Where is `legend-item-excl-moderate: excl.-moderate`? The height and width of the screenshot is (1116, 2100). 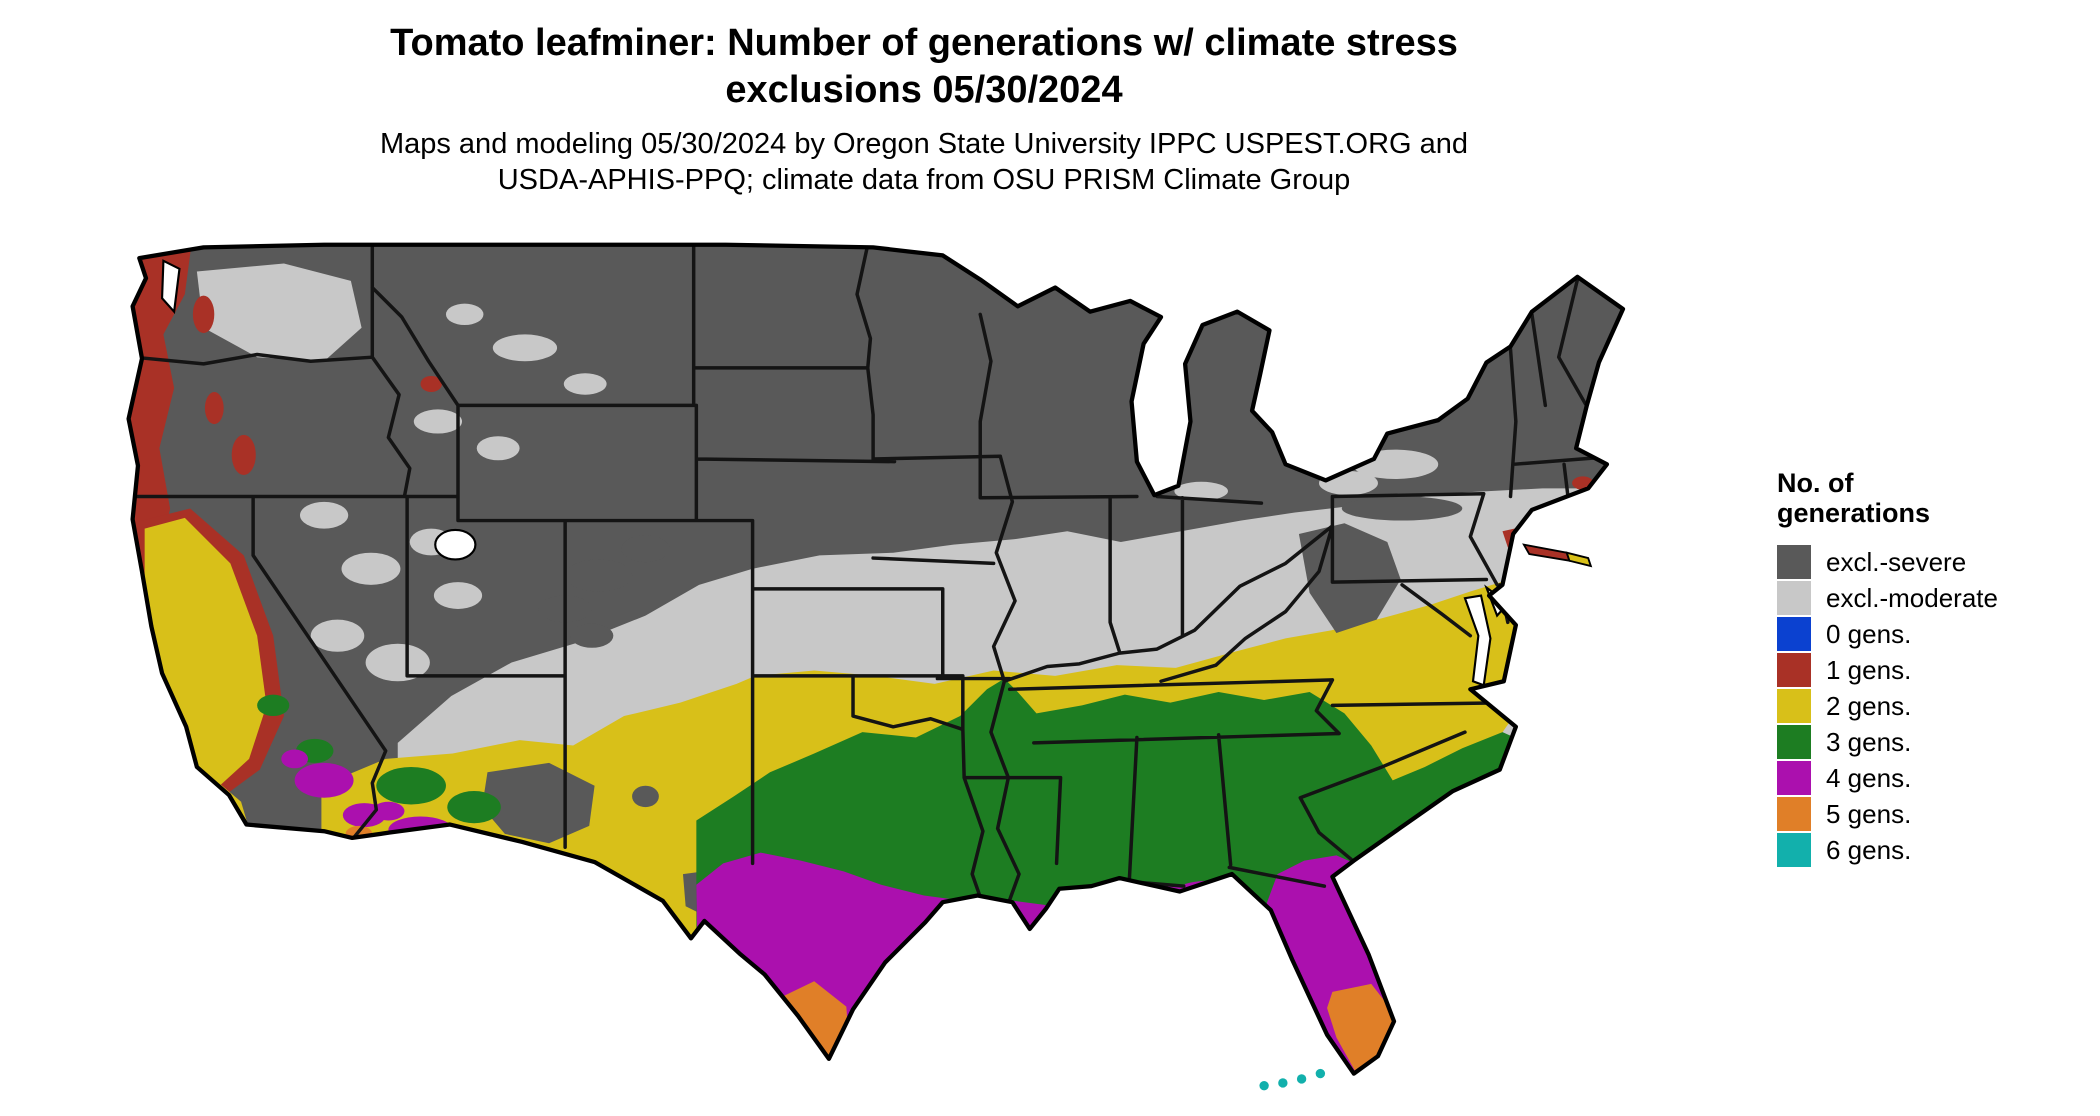 legend-item-excl-moderate: excl.-moderate is located at coordinates (1927, 597).